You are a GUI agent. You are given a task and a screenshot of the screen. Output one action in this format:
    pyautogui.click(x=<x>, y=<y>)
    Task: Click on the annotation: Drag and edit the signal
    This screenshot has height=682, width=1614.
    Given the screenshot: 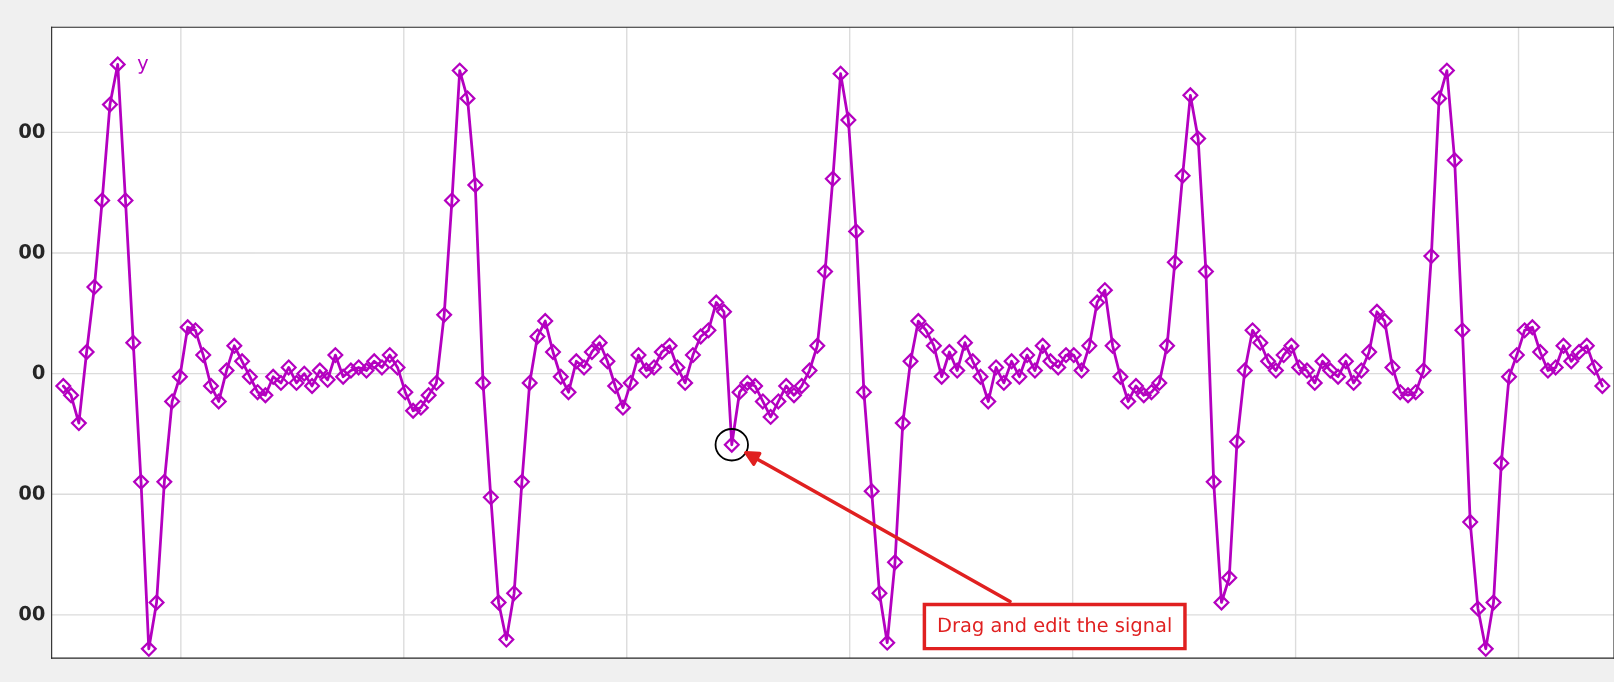 What is the action you would take?
    pyautogui.click(x=1054, y=626)
    